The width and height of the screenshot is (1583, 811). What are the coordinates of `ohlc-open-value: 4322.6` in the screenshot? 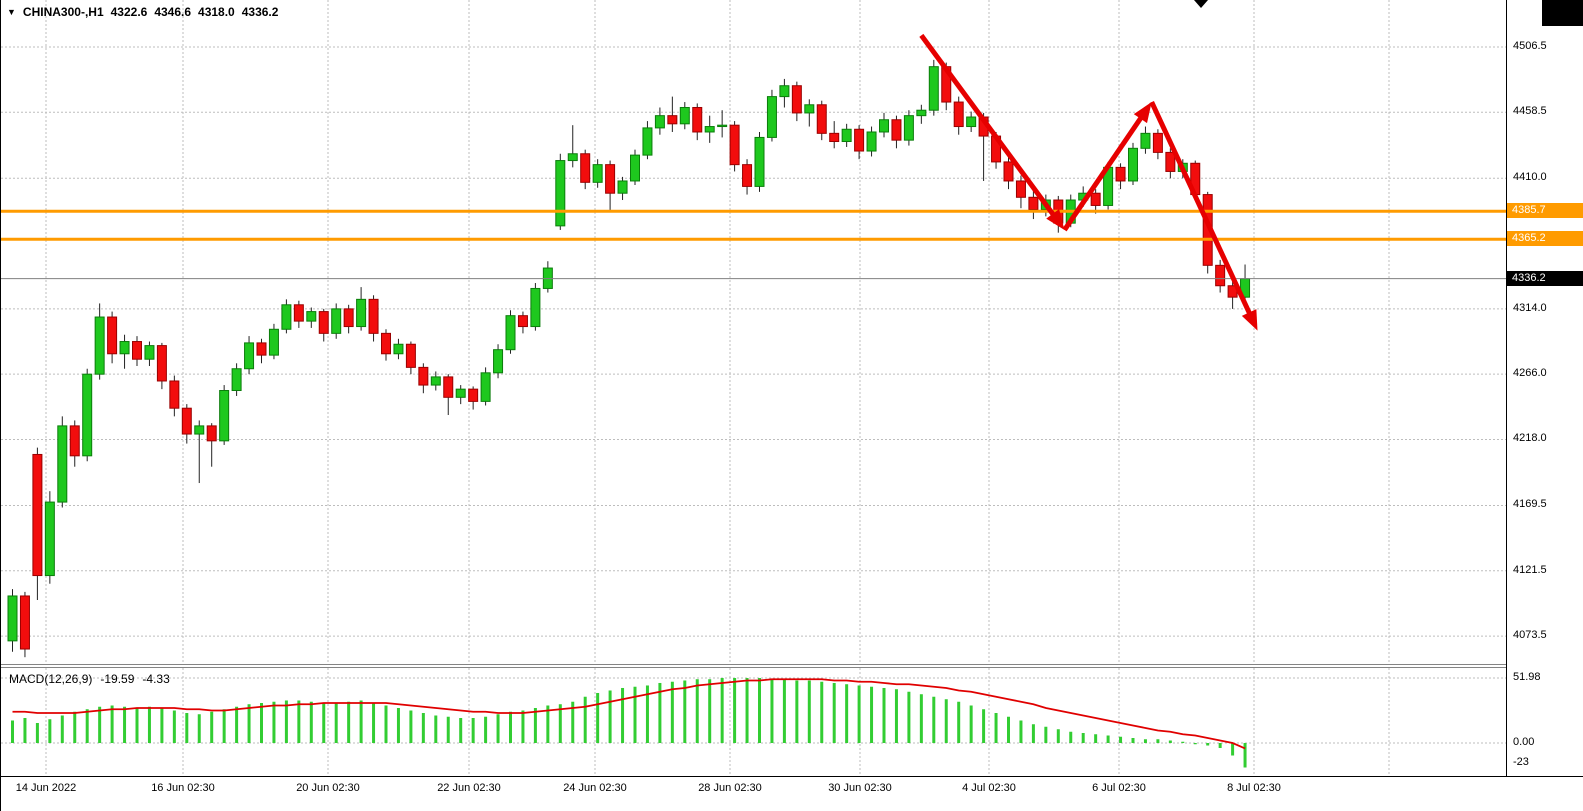 It's located at (129, 12).